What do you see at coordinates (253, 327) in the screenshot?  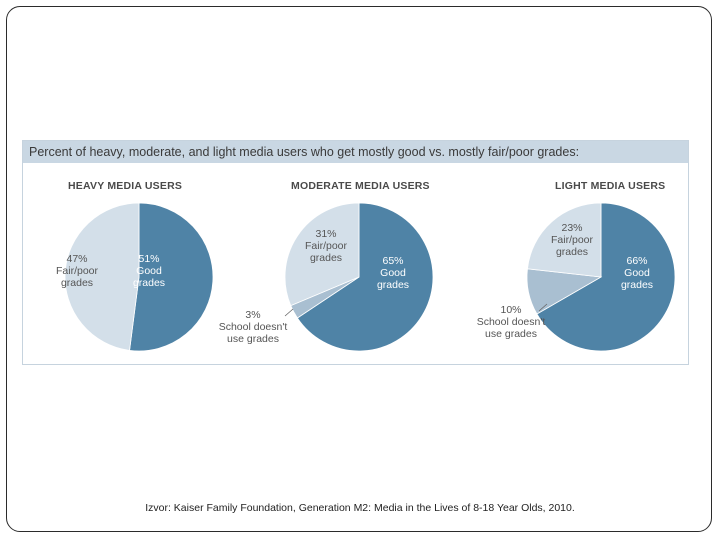 I see `slice-label-1-school: 3% School doesn't use grades` at bounding box center [253, 327].